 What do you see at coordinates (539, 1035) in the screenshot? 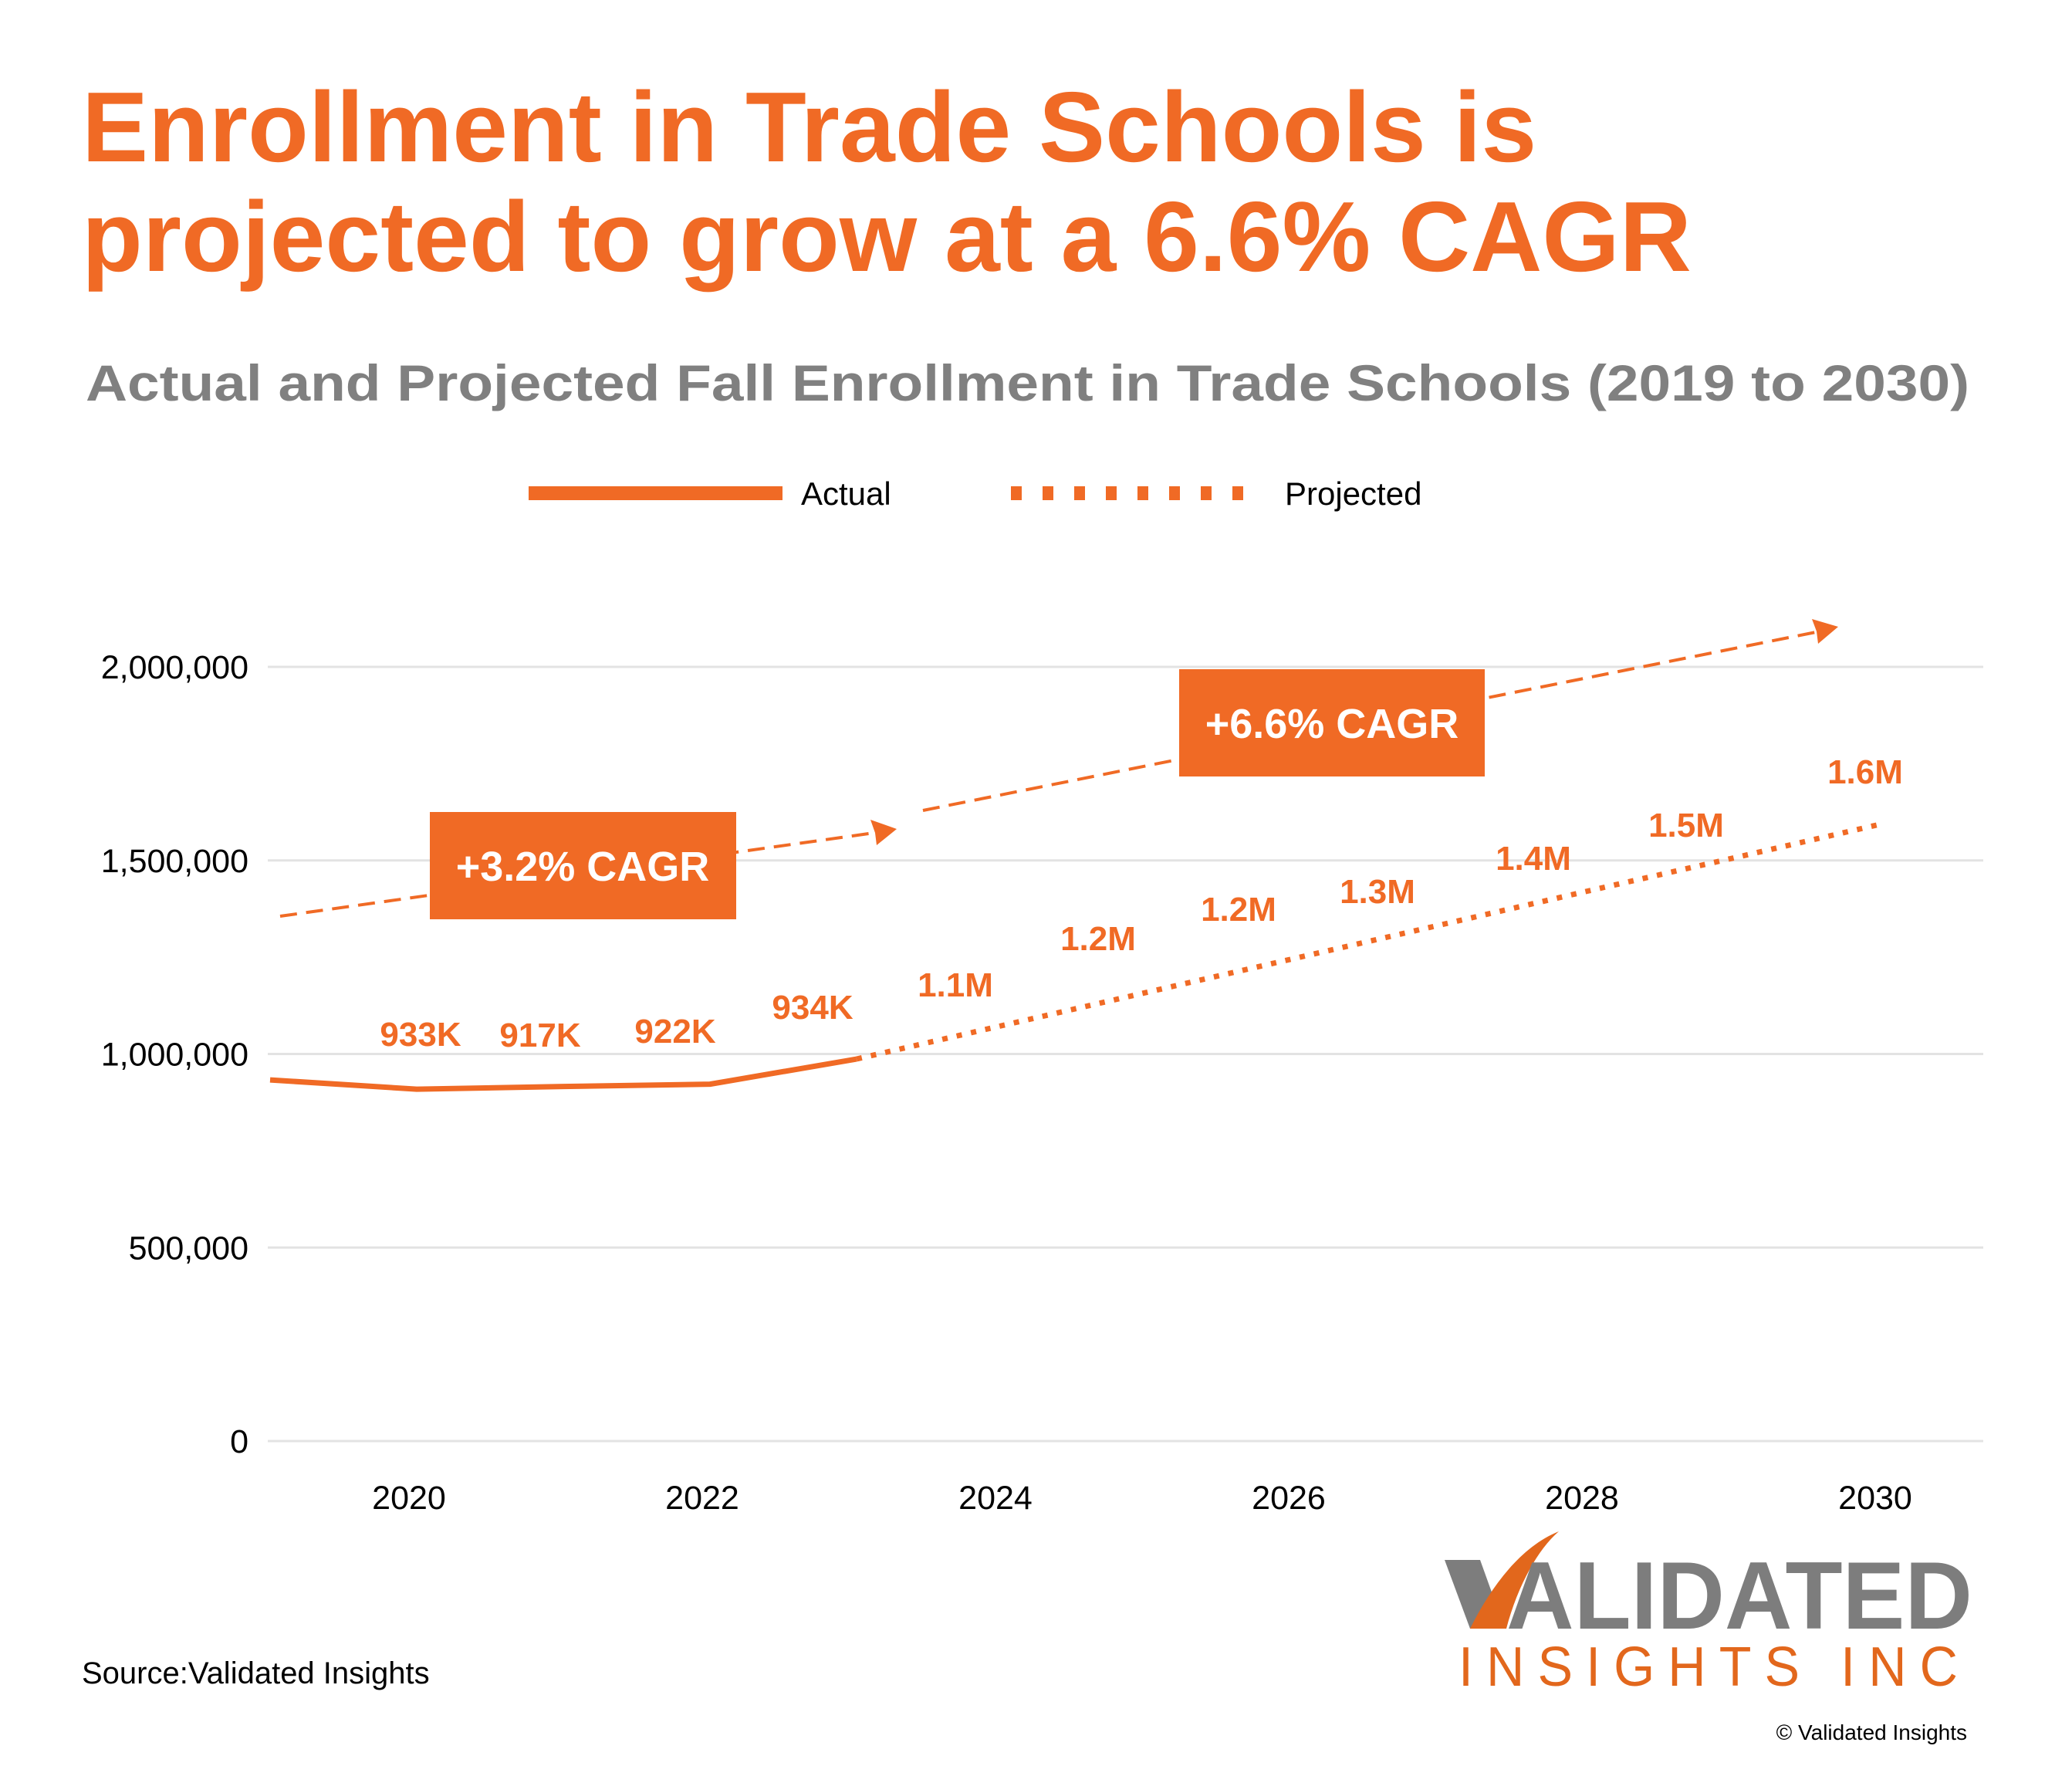
I see `data-label: 917K` at bounding box center [539, 1035].